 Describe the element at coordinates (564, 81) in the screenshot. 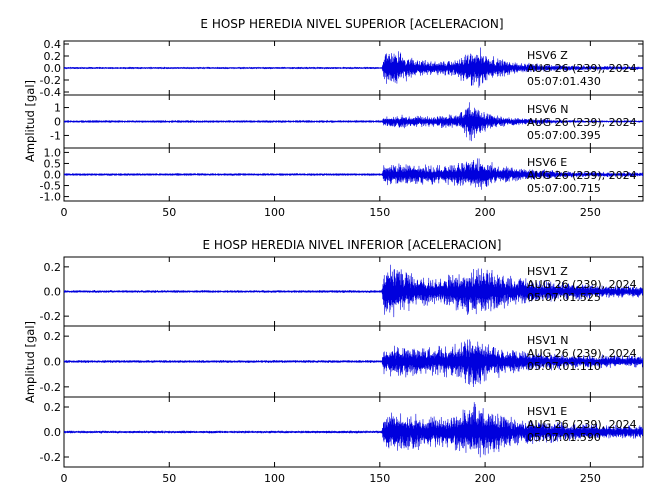

I see `time-label: 05:07:01.430` at that location.